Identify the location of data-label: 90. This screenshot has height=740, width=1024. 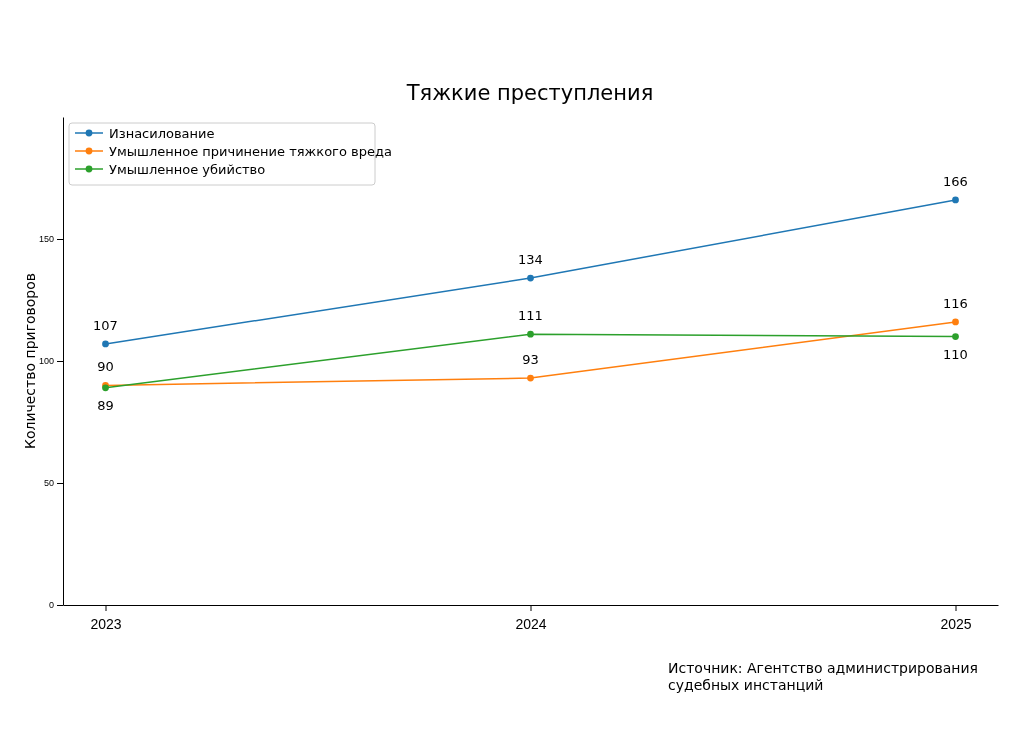
(105, 367).